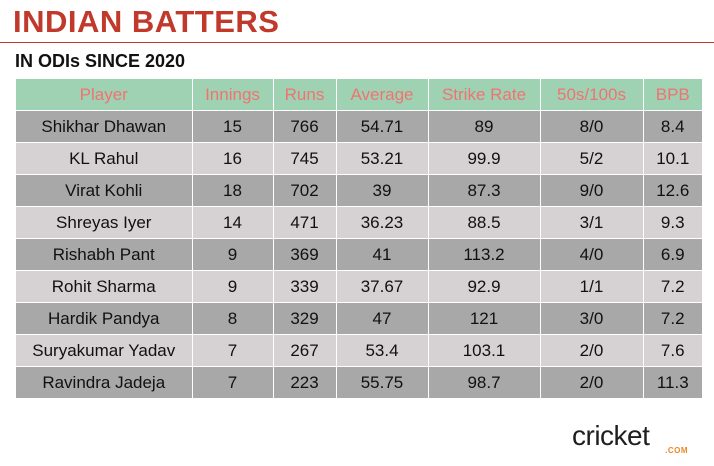 The image size is (714, 466). Describe the element at coordinates (104, 254) in the screenshot. I see `cell-player: Rishabh Pant` at that location.